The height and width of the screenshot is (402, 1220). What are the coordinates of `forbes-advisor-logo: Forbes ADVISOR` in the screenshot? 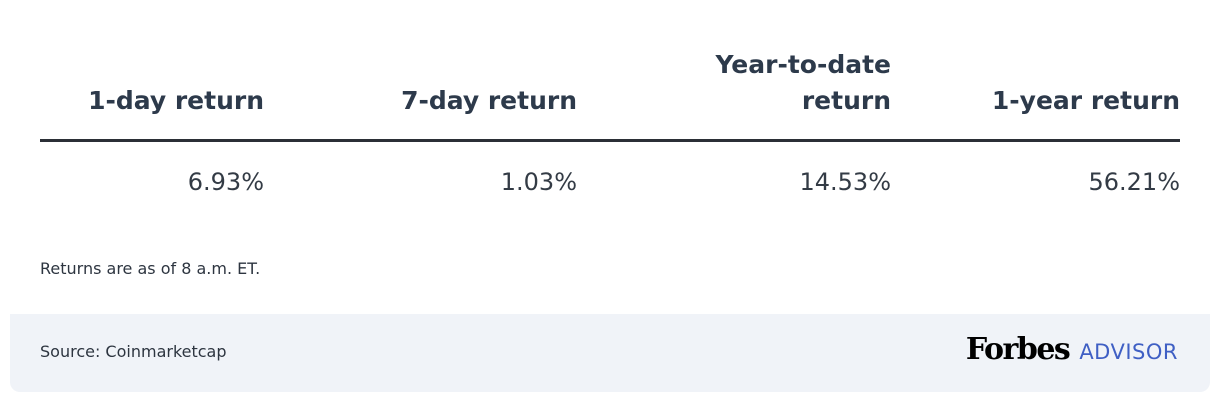 It's located at (1072, 349).